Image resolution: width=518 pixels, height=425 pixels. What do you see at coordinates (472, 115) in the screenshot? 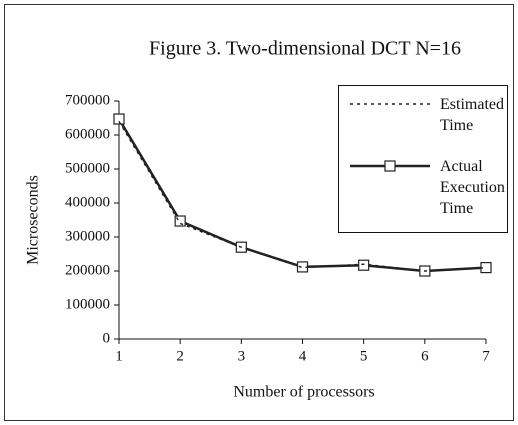
I see `legend-label: Estimated Time` at bounding box center [472, 115].